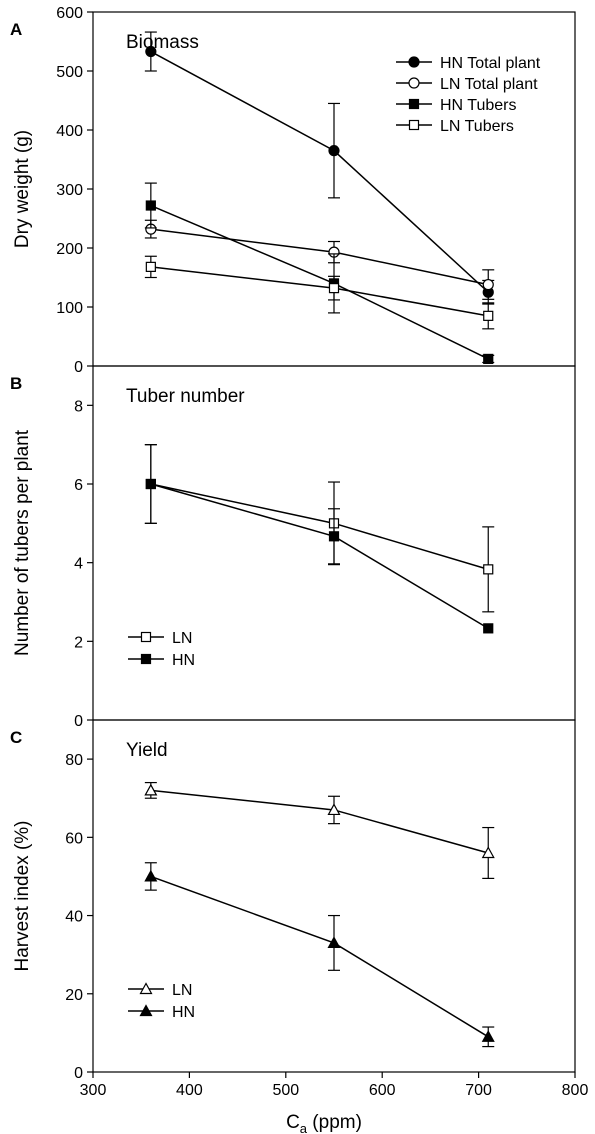 The width and height of the screenshot is (595, 1134). Describe the element at coordinates (22, 189) in the screenshot. I see `y-axis-label: Dry weight (g)` at that location.